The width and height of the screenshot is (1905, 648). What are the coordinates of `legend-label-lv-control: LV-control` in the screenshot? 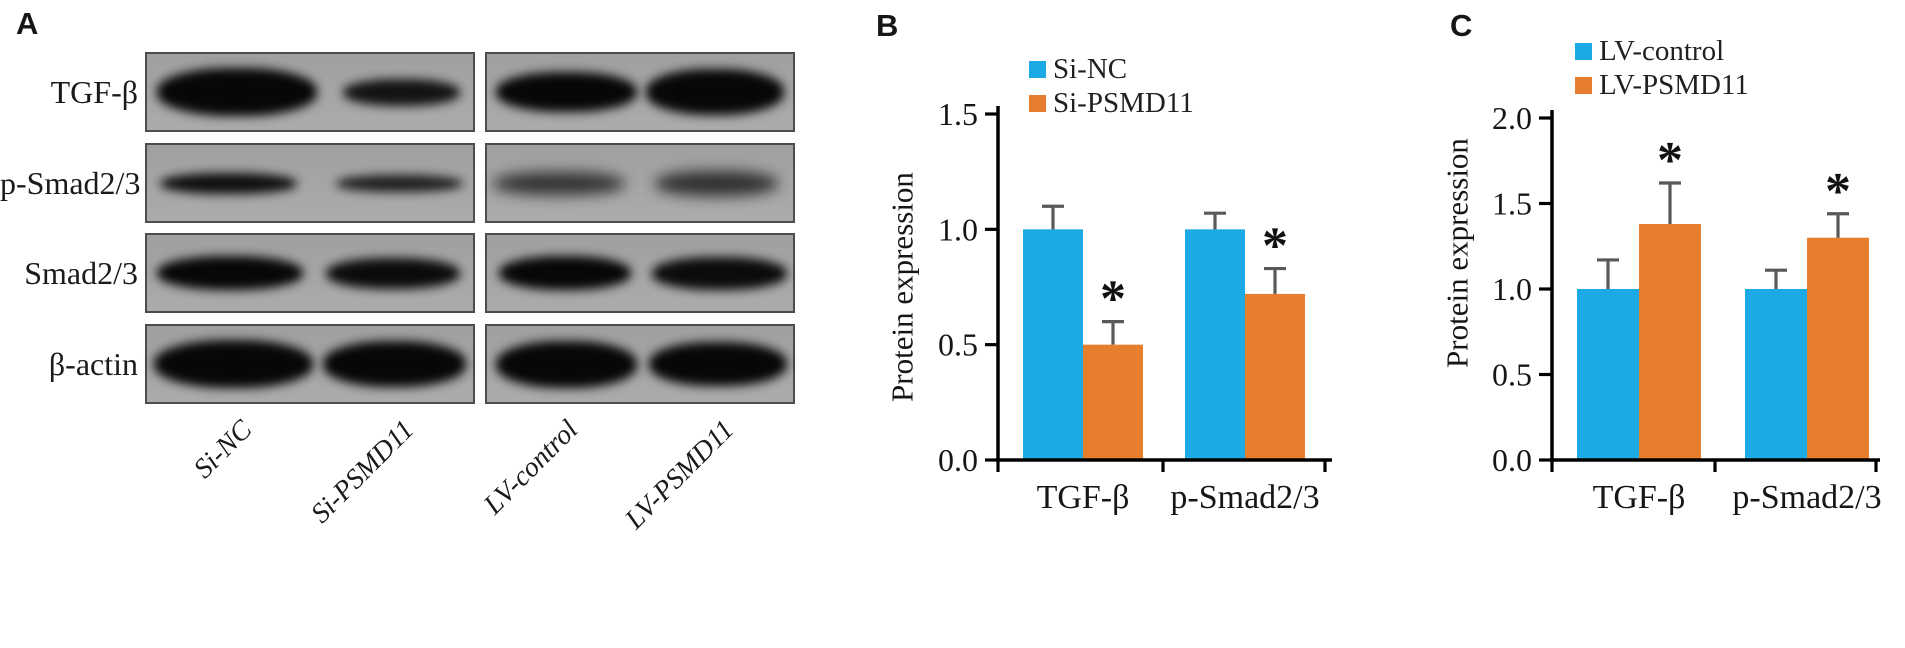 It's located at (1662, 51).